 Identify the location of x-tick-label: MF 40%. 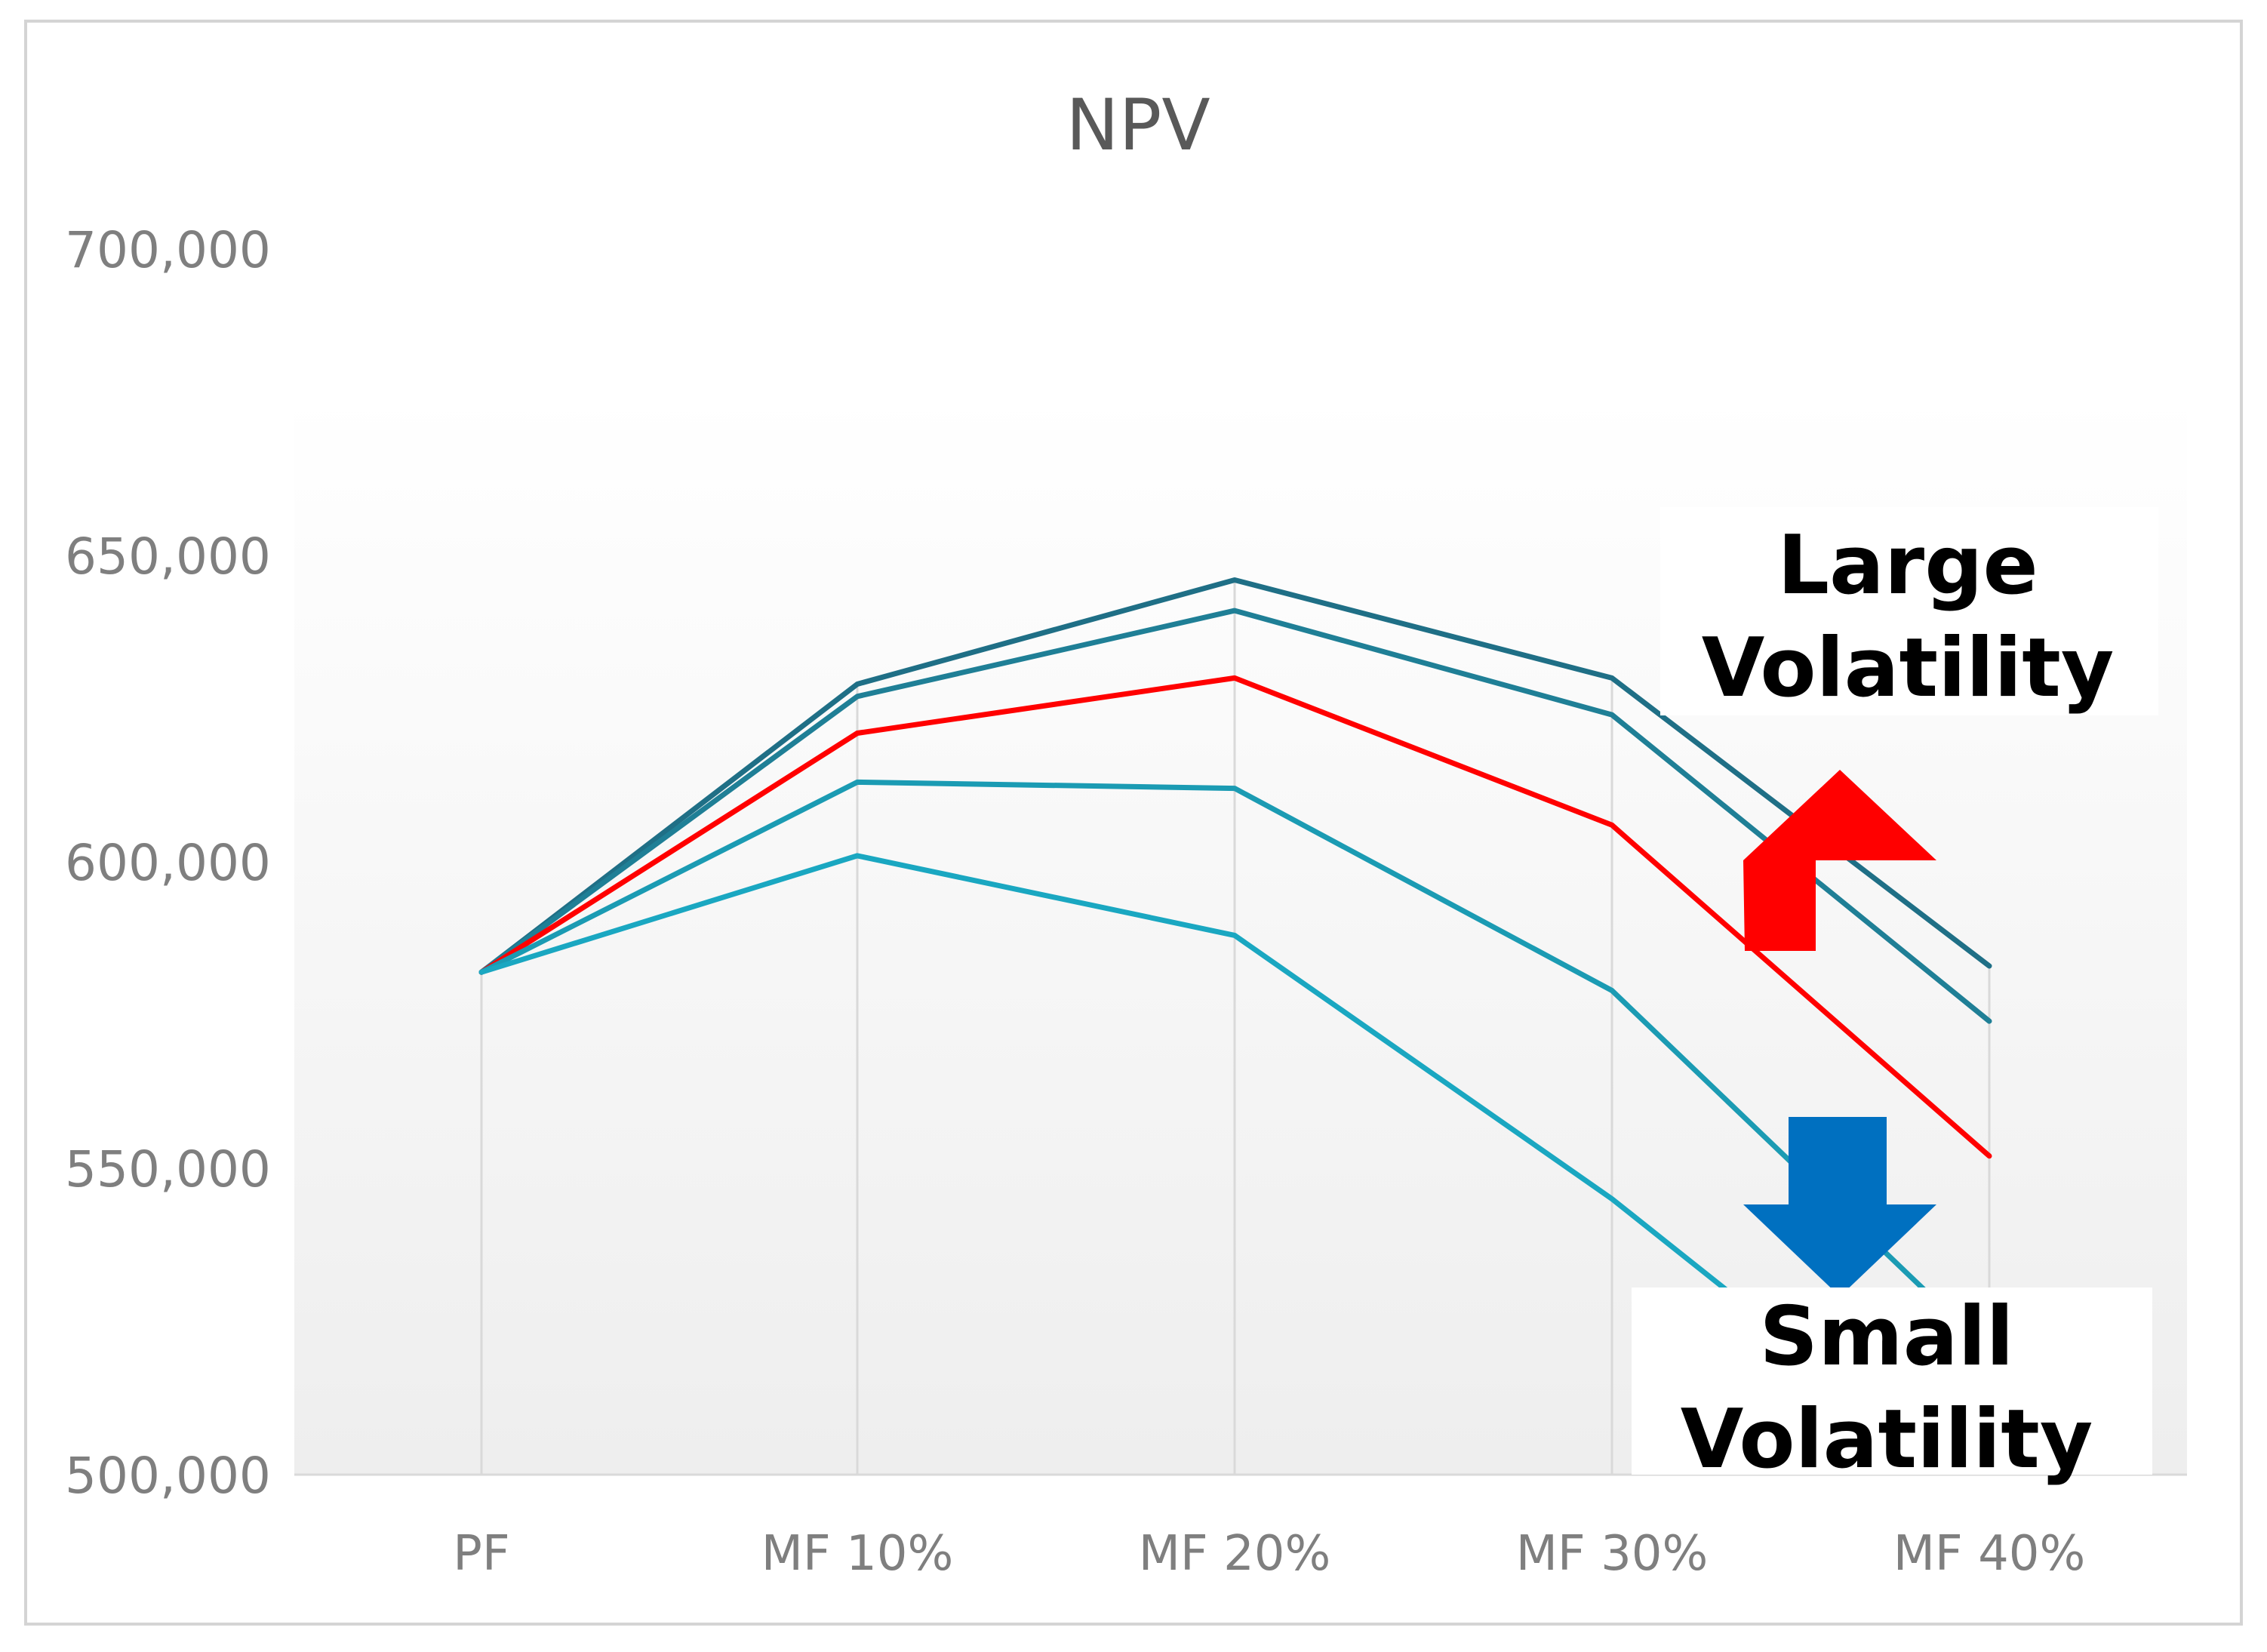
(1989, 1554).